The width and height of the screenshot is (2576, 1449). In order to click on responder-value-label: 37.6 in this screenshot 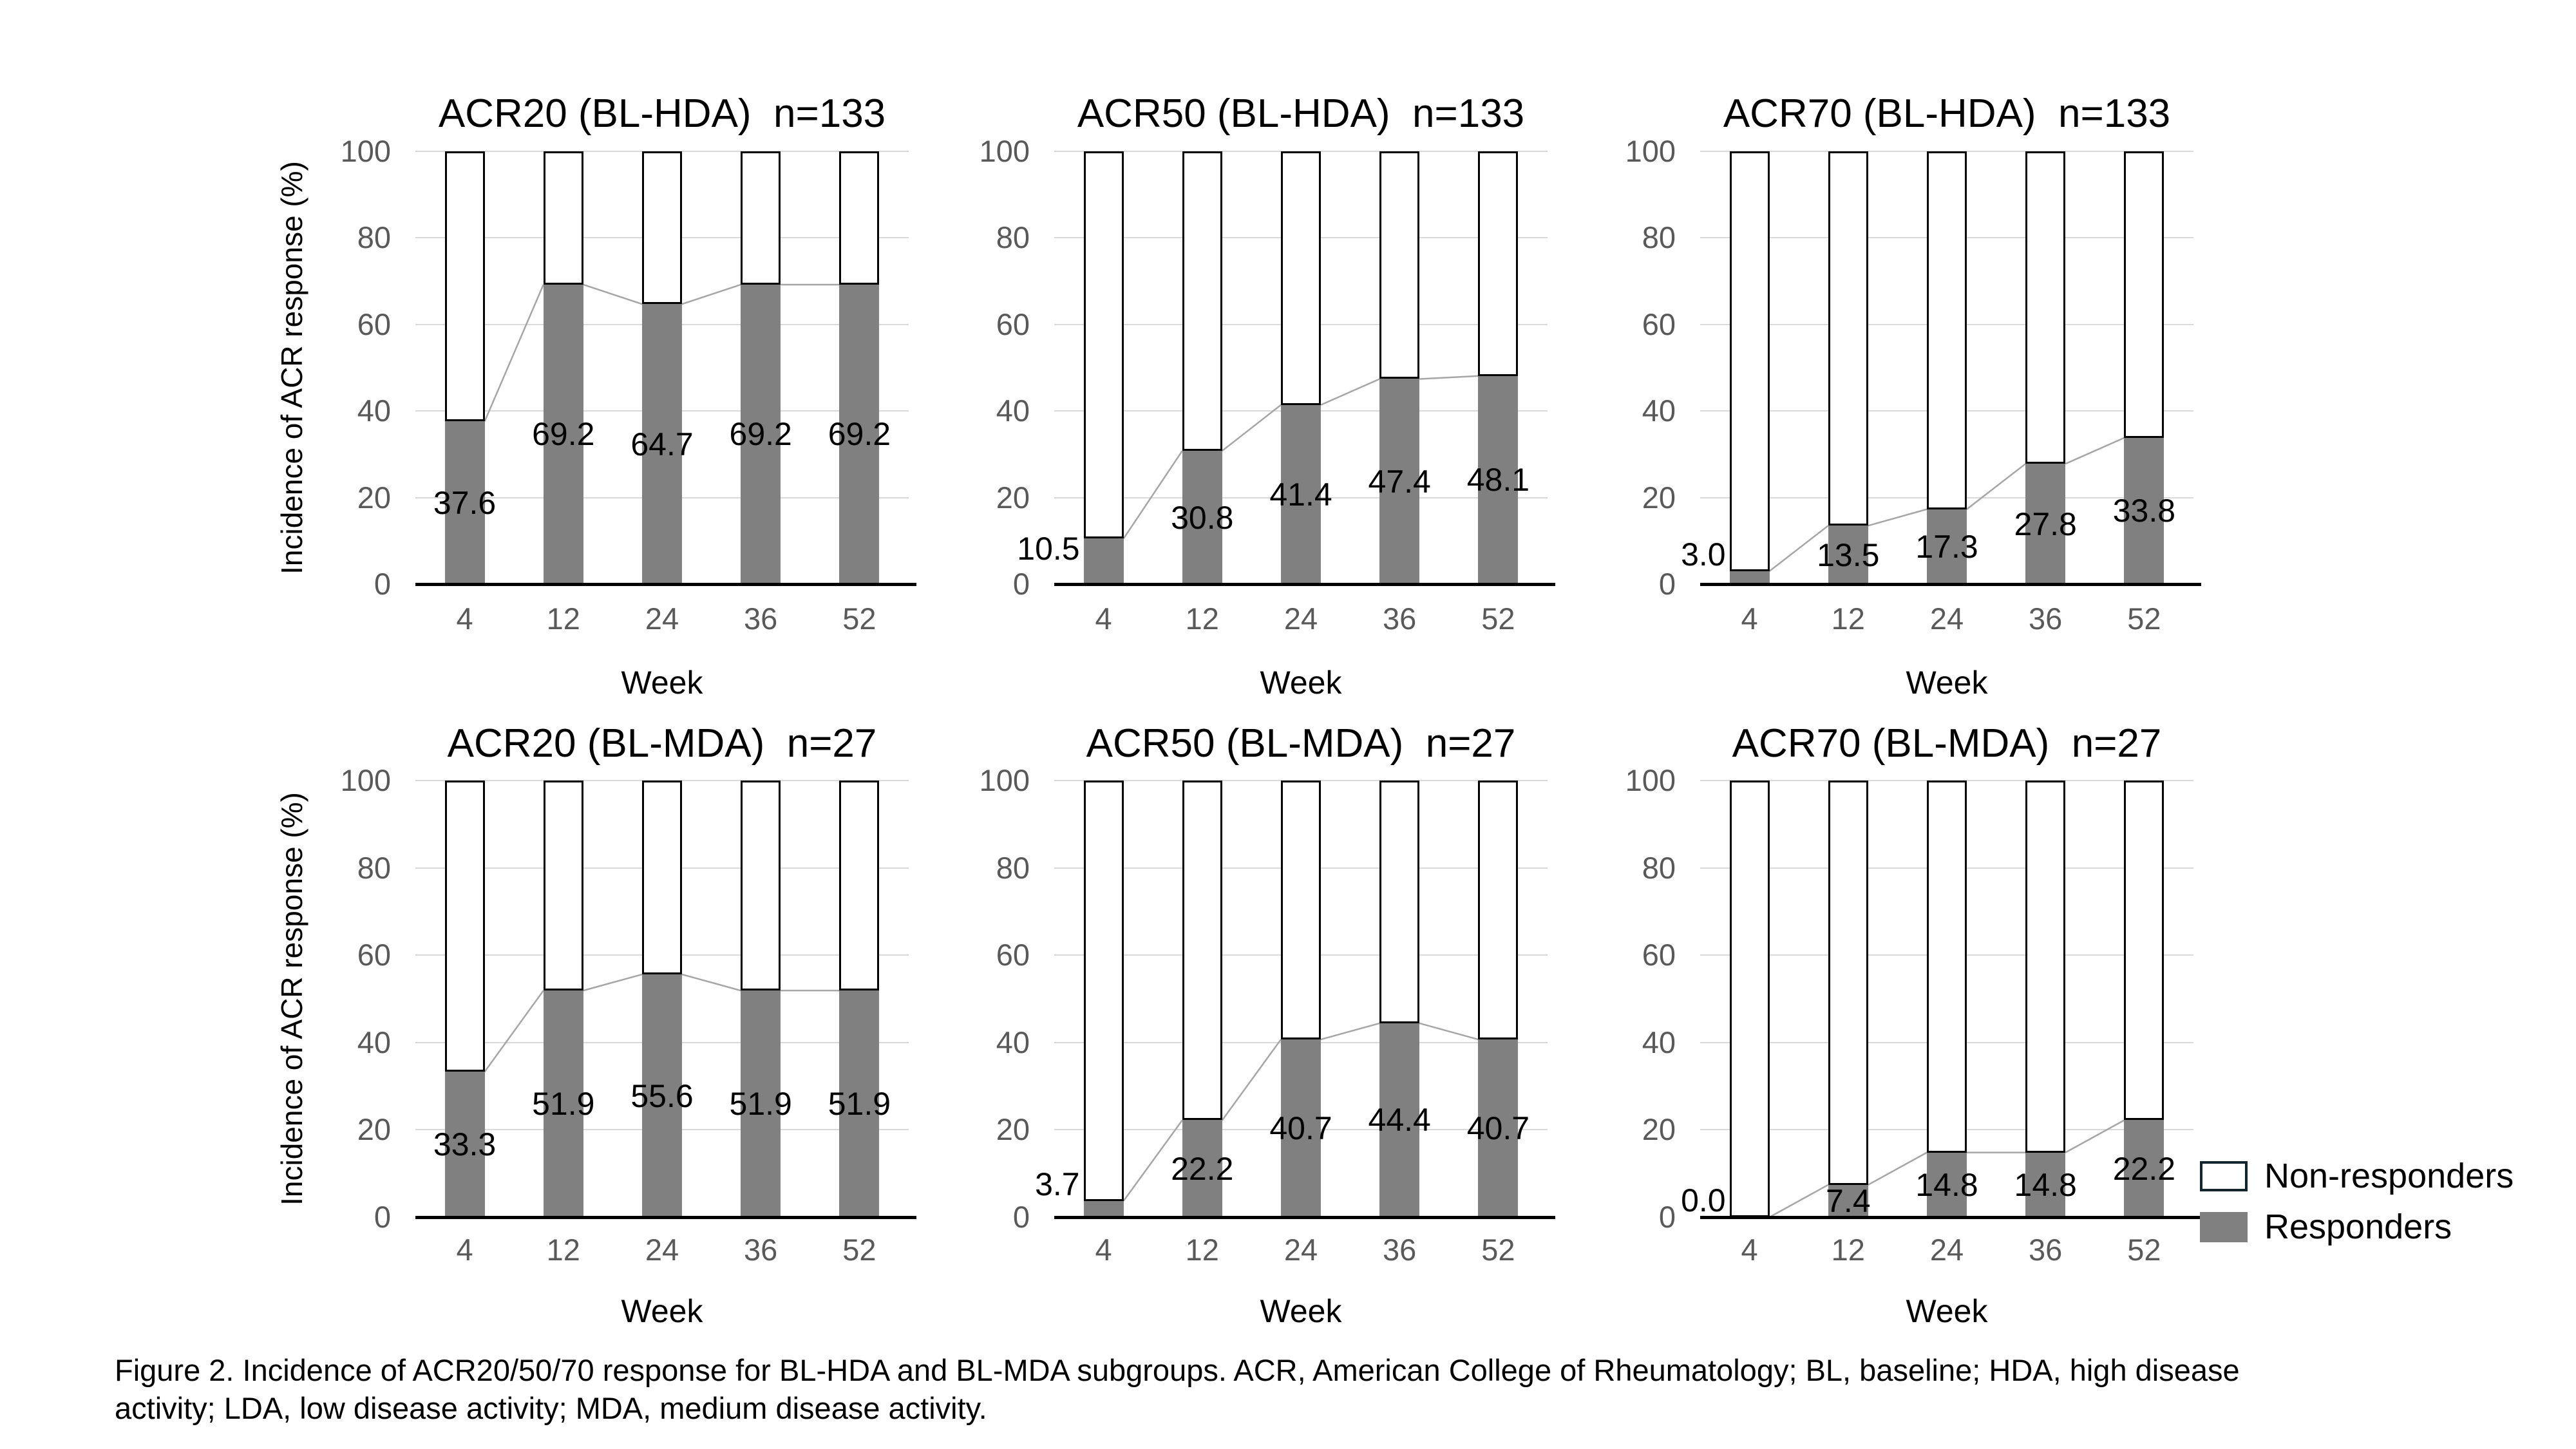, I will do `click(465, 502)`.